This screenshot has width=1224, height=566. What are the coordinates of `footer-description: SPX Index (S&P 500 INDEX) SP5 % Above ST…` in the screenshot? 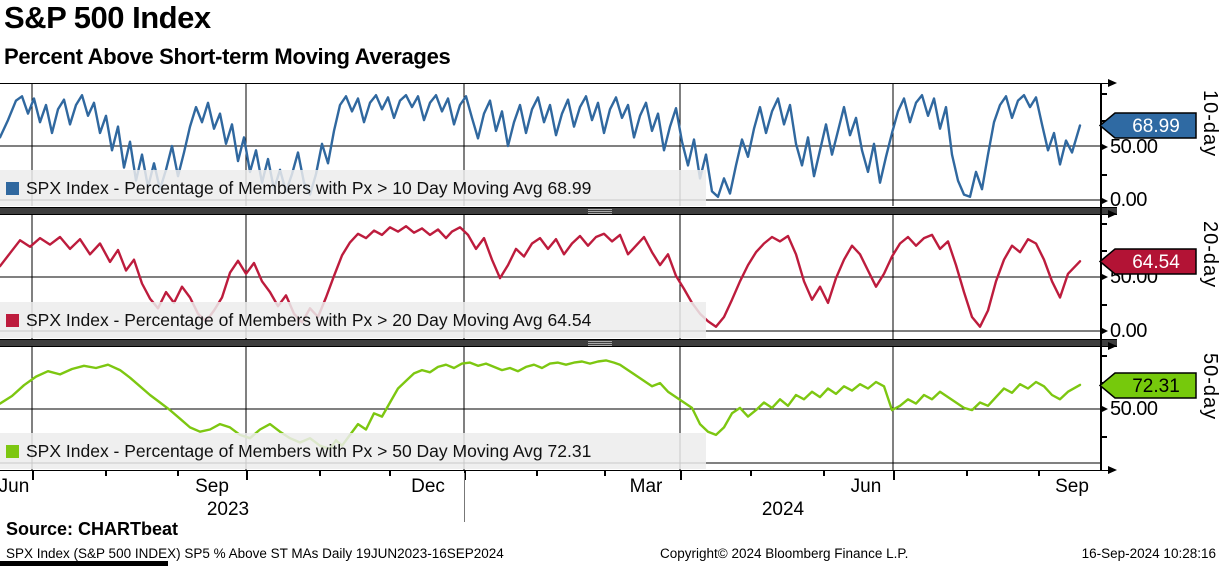 It's located at (255, 553).